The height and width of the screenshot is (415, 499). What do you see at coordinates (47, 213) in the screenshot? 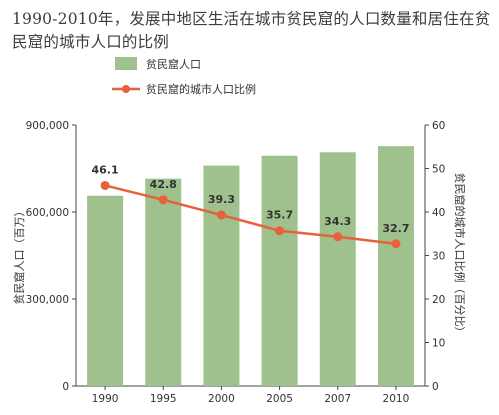
I see `left-tick-label: 600,000` at bounding box center [47, 213].